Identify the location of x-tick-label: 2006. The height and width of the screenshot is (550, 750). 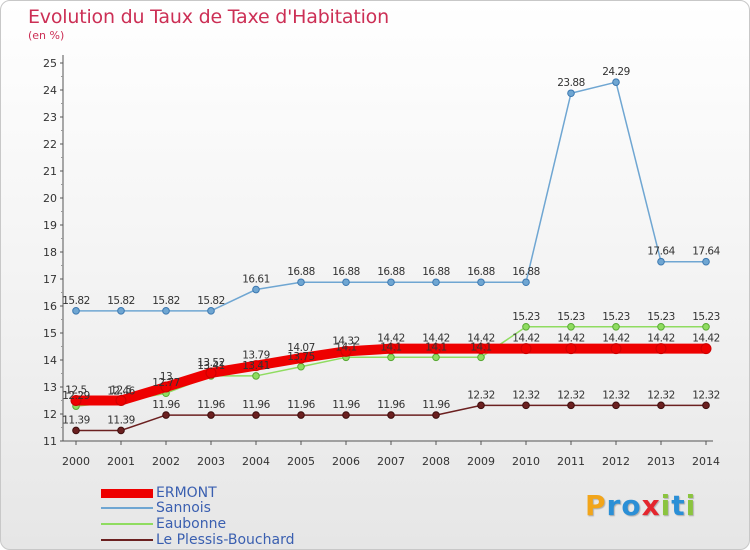
(346, 461).